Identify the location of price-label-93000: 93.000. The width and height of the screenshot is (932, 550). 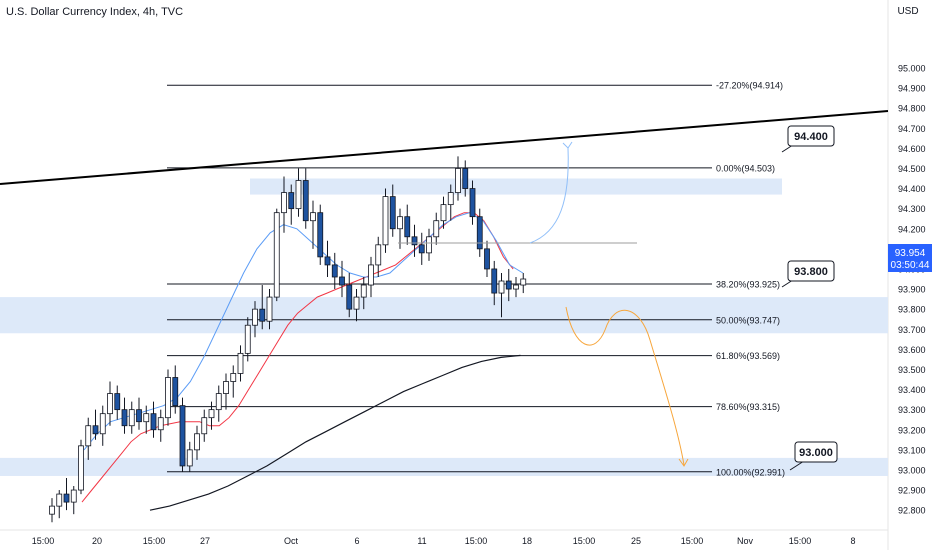
(813, 456).